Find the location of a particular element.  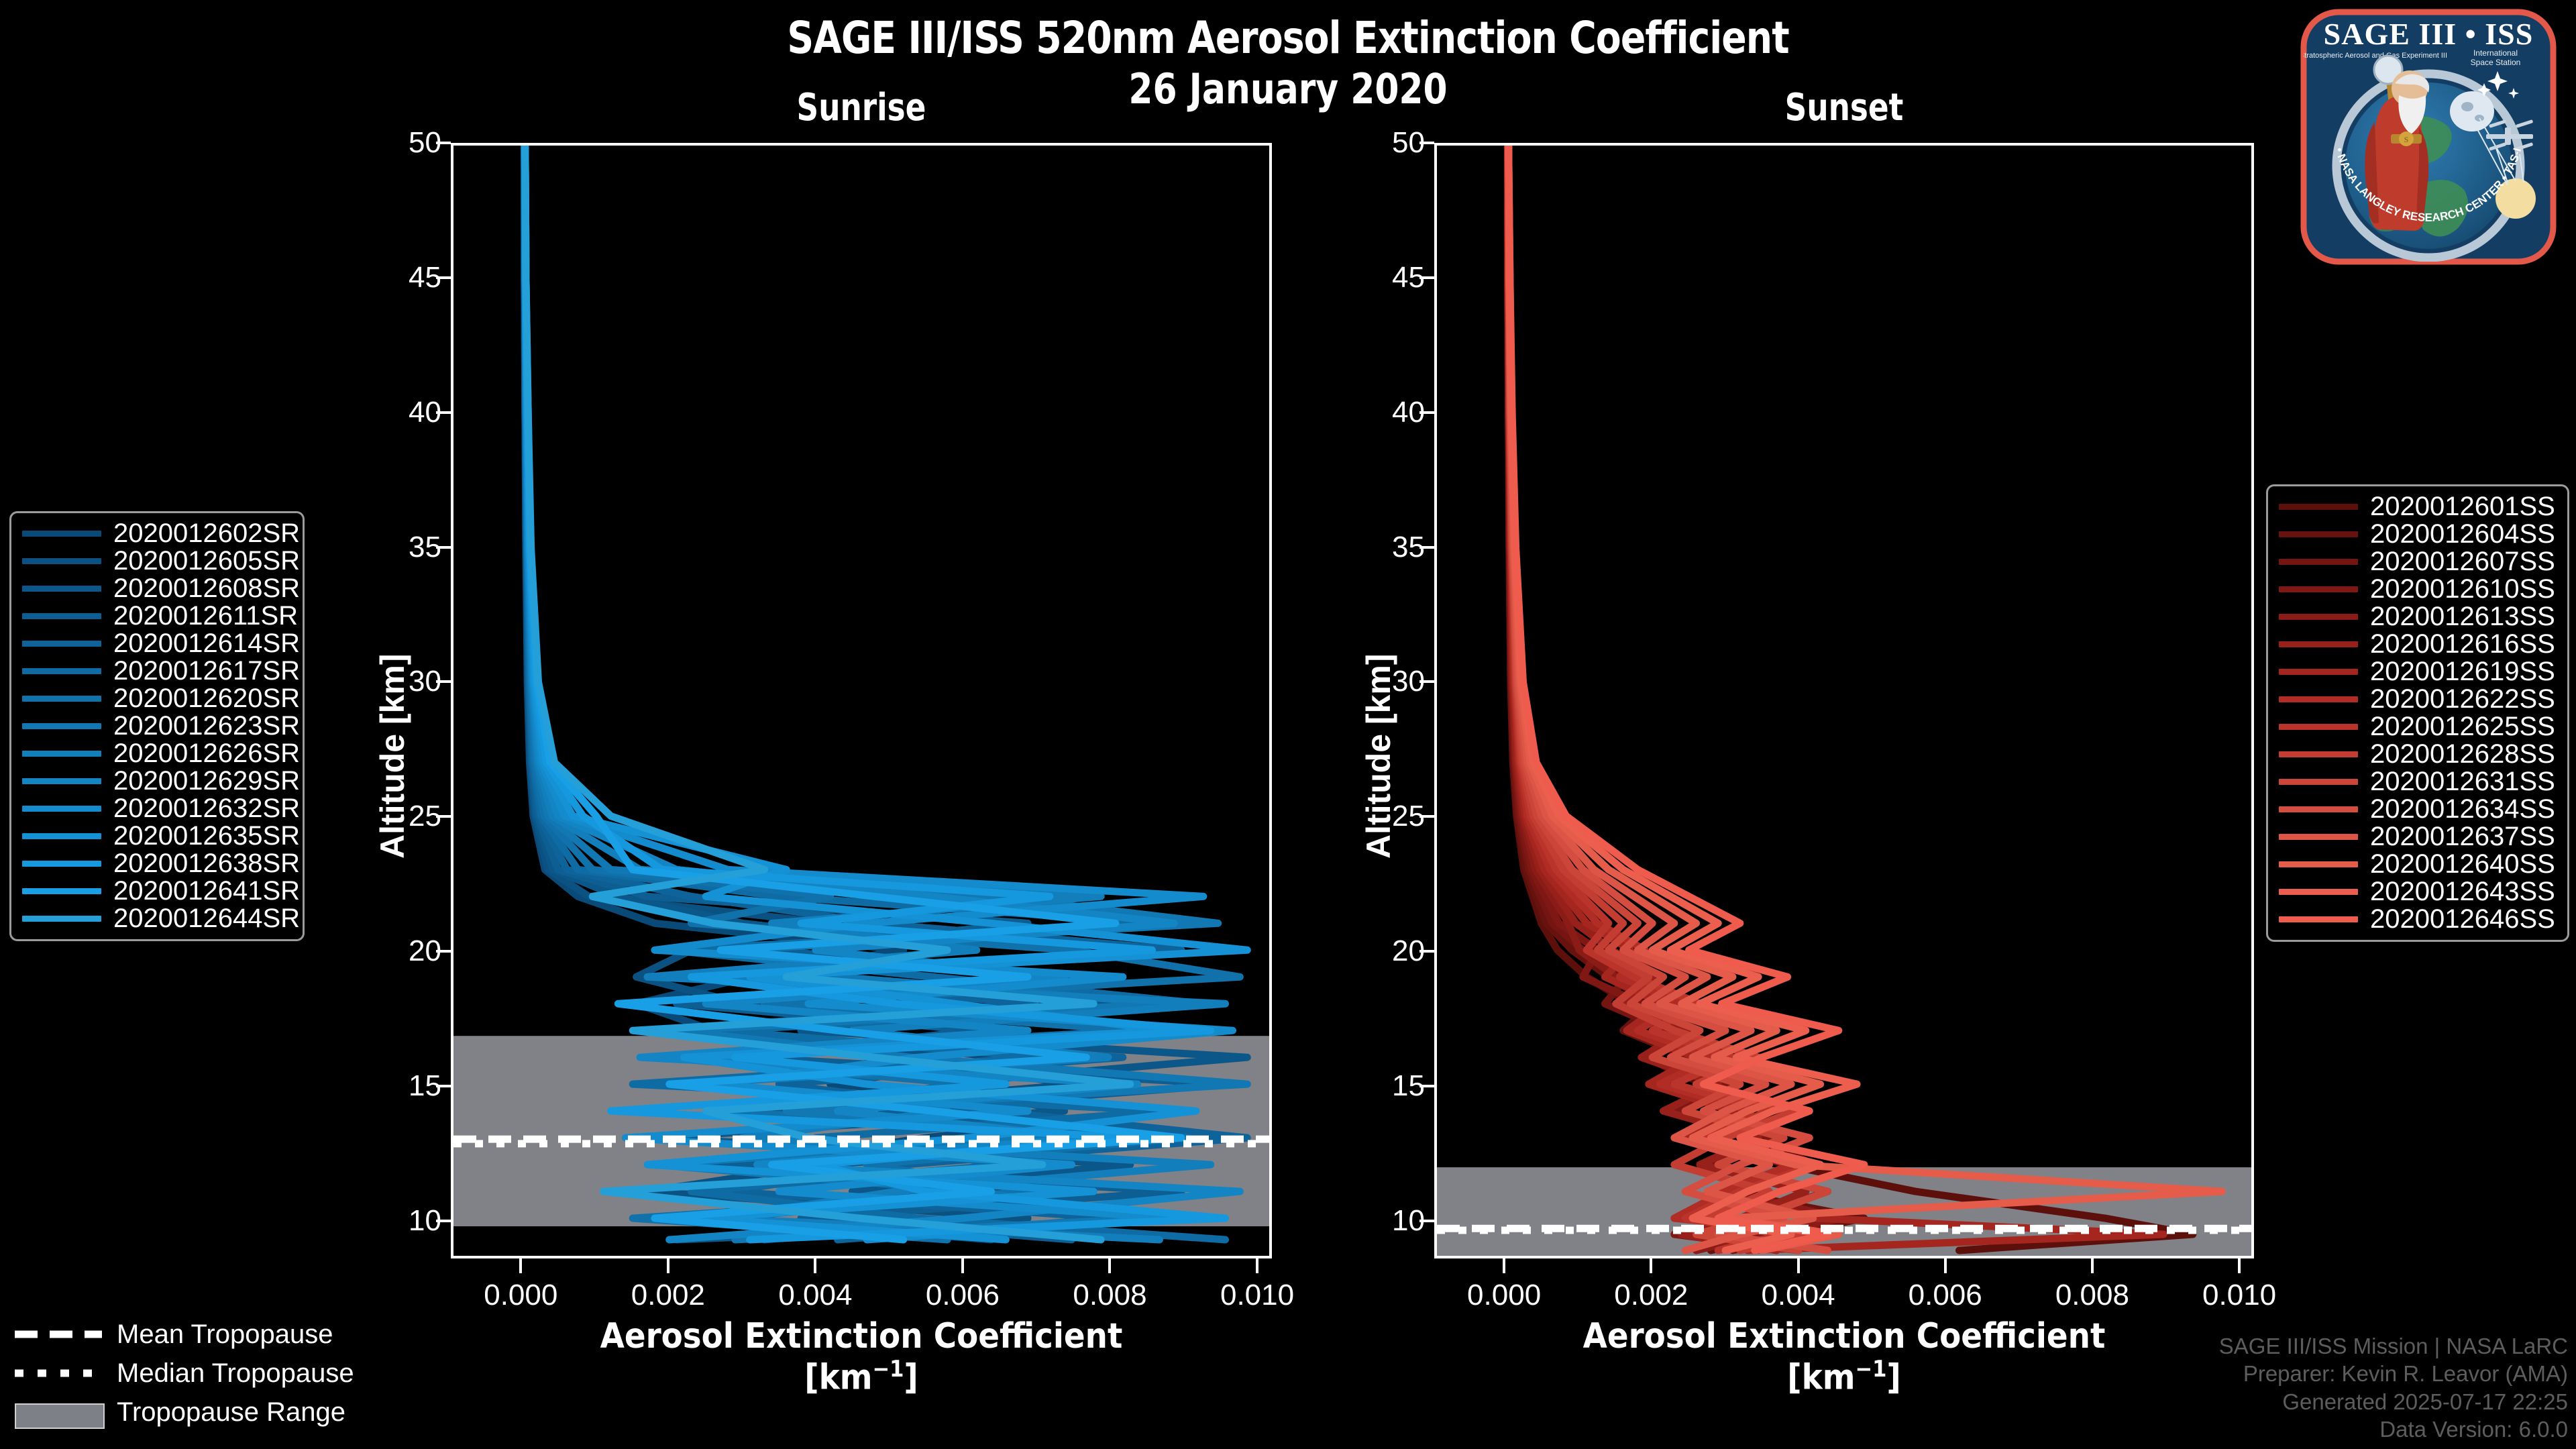

legend-item: 2020012631SS is located at coordinates (2418, 781).